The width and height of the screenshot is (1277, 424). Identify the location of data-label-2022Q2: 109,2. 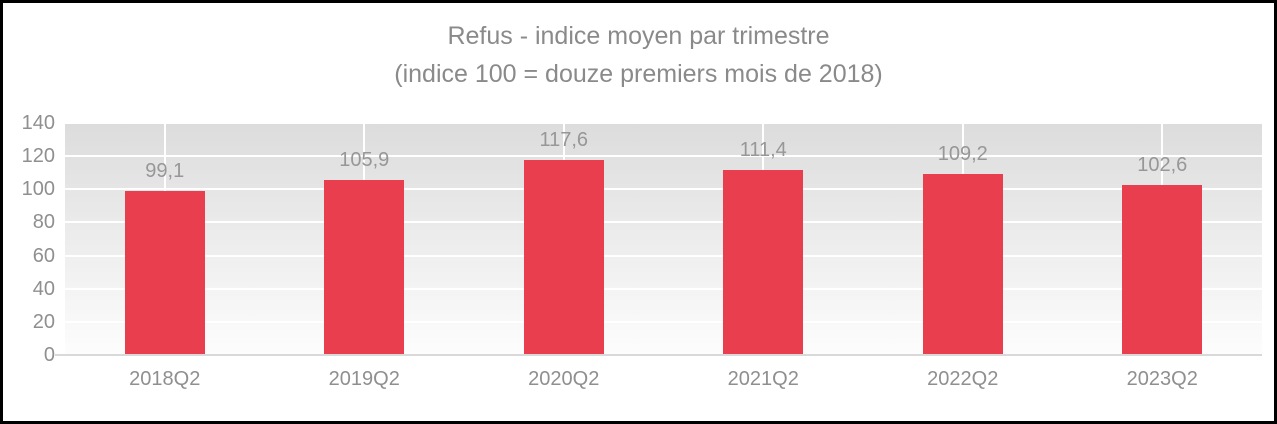
(962, 154).